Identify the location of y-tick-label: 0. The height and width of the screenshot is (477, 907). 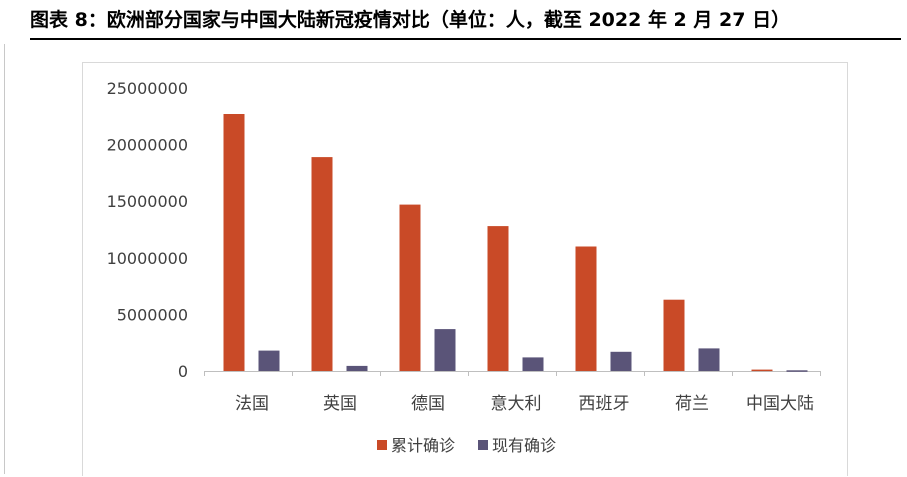
(183, 371).